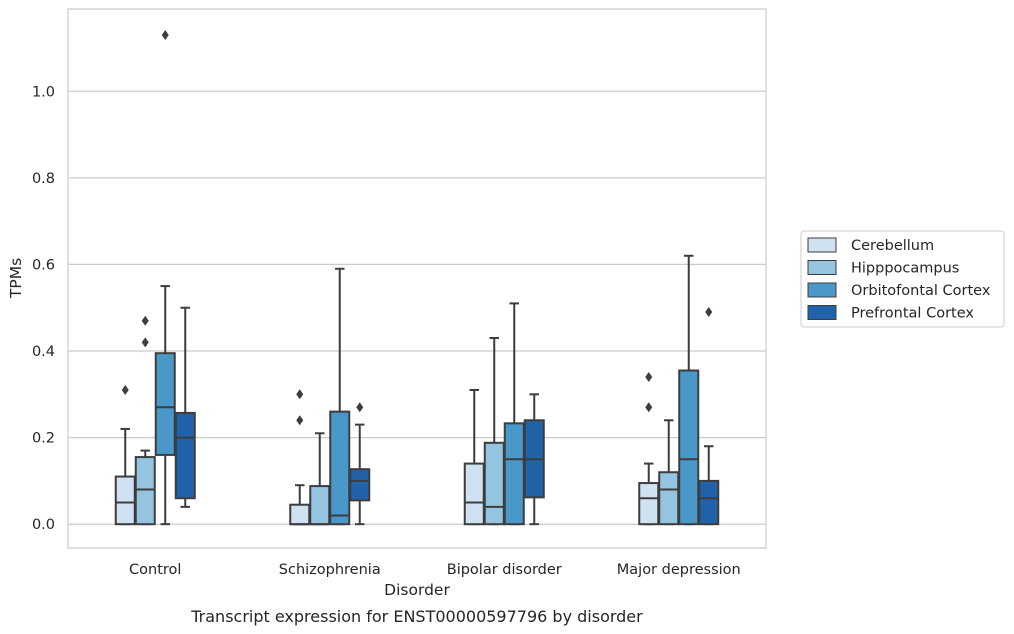 The image size is (1014, 634). Describe the element at coordinates (155, 570) in the screenshot. I see `x-tick-label: Control` at that location.